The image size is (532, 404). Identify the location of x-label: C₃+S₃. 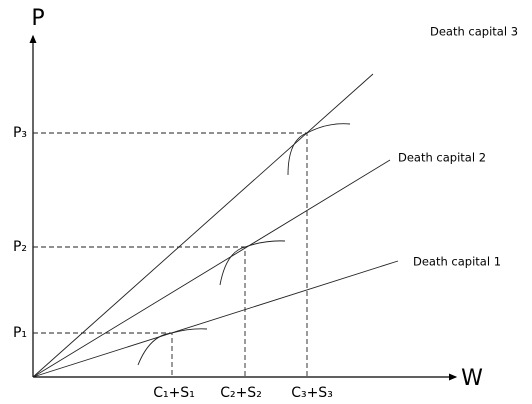
(312, 393).